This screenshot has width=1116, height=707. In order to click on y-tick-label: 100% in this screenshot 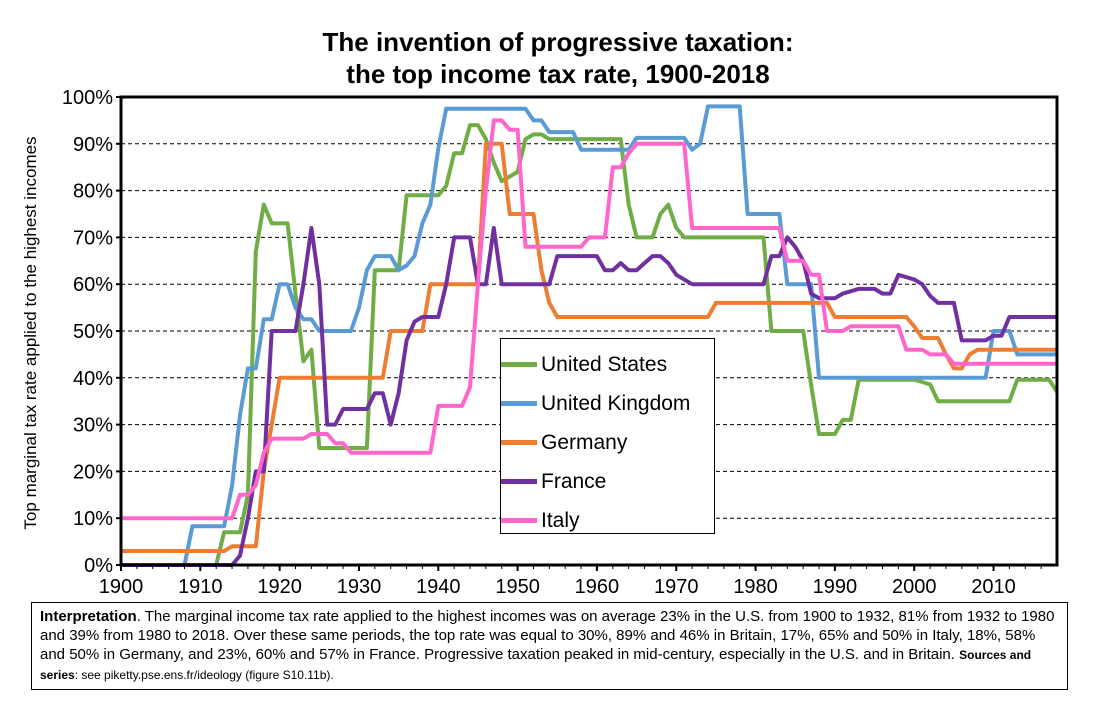, I will do `click(87, 98)`.